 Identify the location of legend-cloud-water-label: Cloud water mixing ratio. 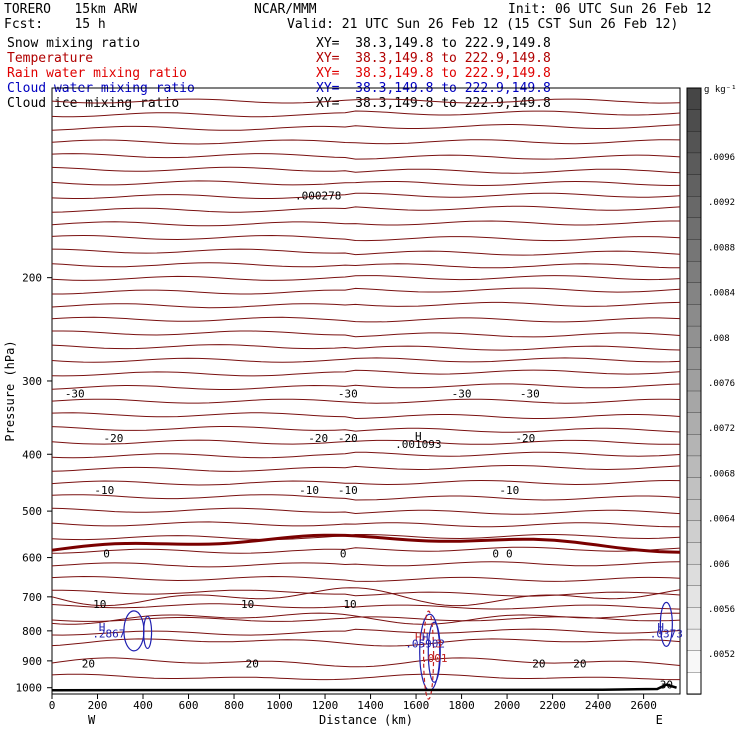
(101, 88).